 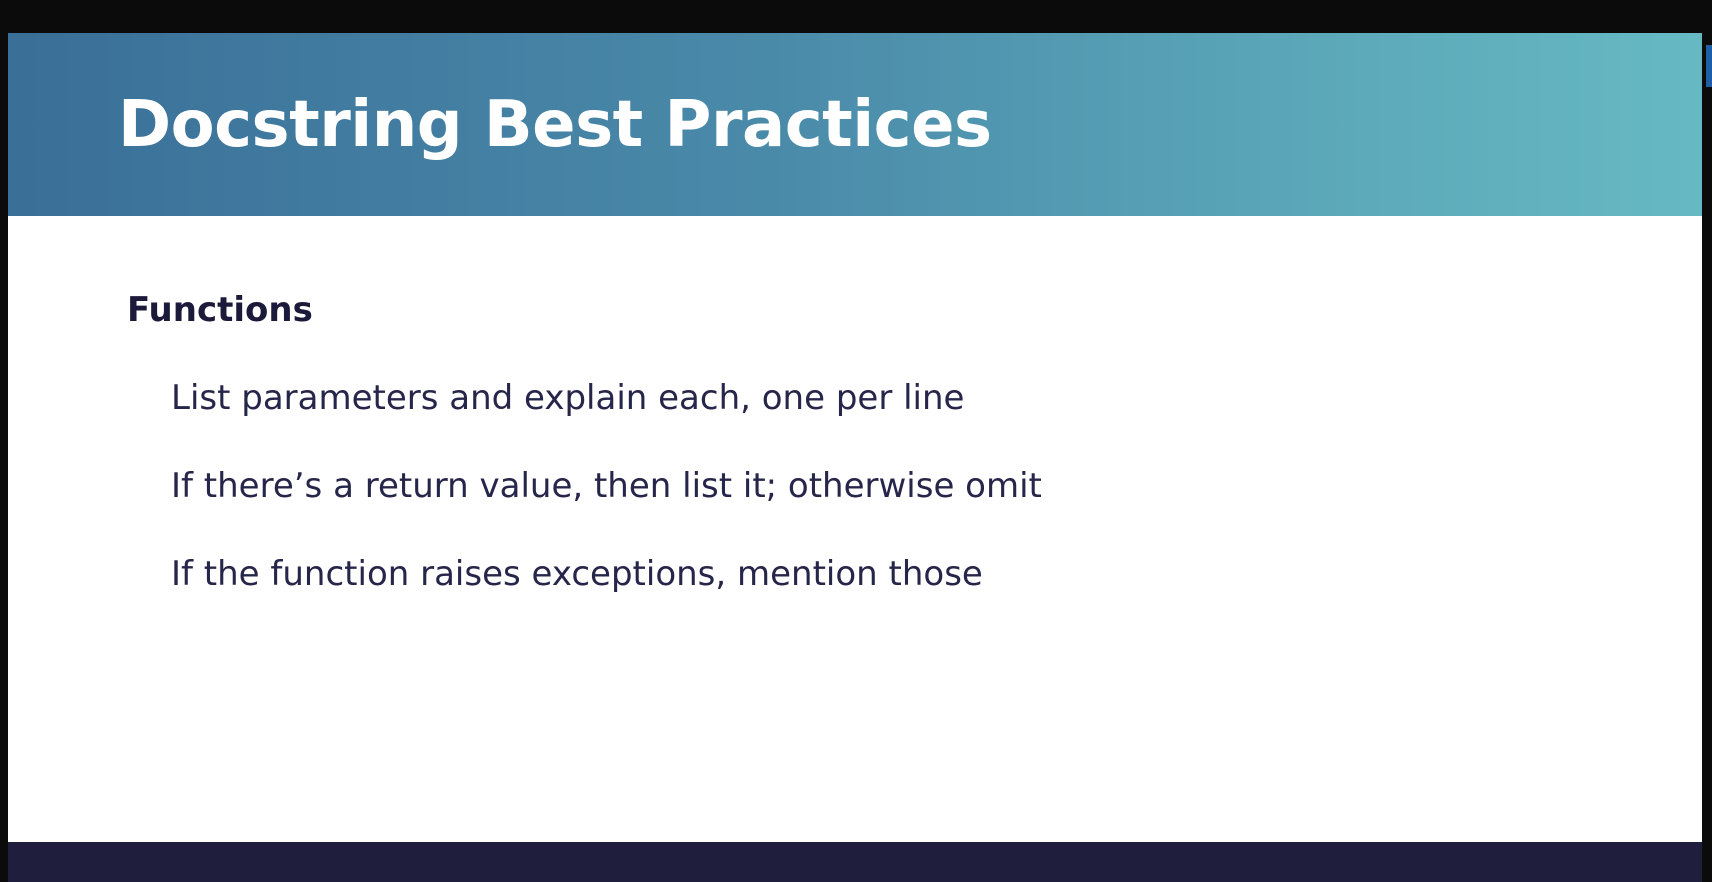 I want to click on window-edge-accent, so click(x=1709, y=66).